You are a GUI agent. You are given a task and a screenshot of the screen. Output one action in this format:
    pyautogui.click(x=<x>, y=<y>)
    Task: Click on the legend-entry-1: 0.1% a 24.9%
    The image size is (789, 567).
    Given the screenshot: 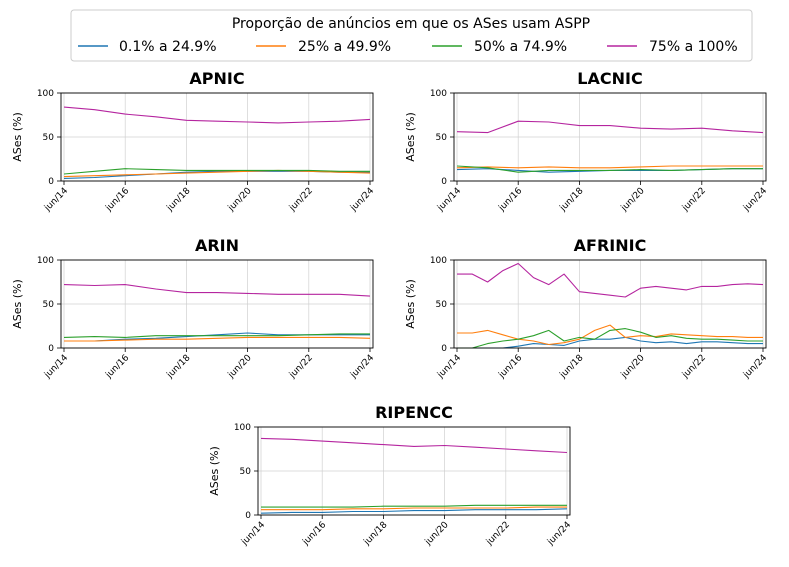 What is the action you would take?
    pyautogui.click(x=147, y=47)
    